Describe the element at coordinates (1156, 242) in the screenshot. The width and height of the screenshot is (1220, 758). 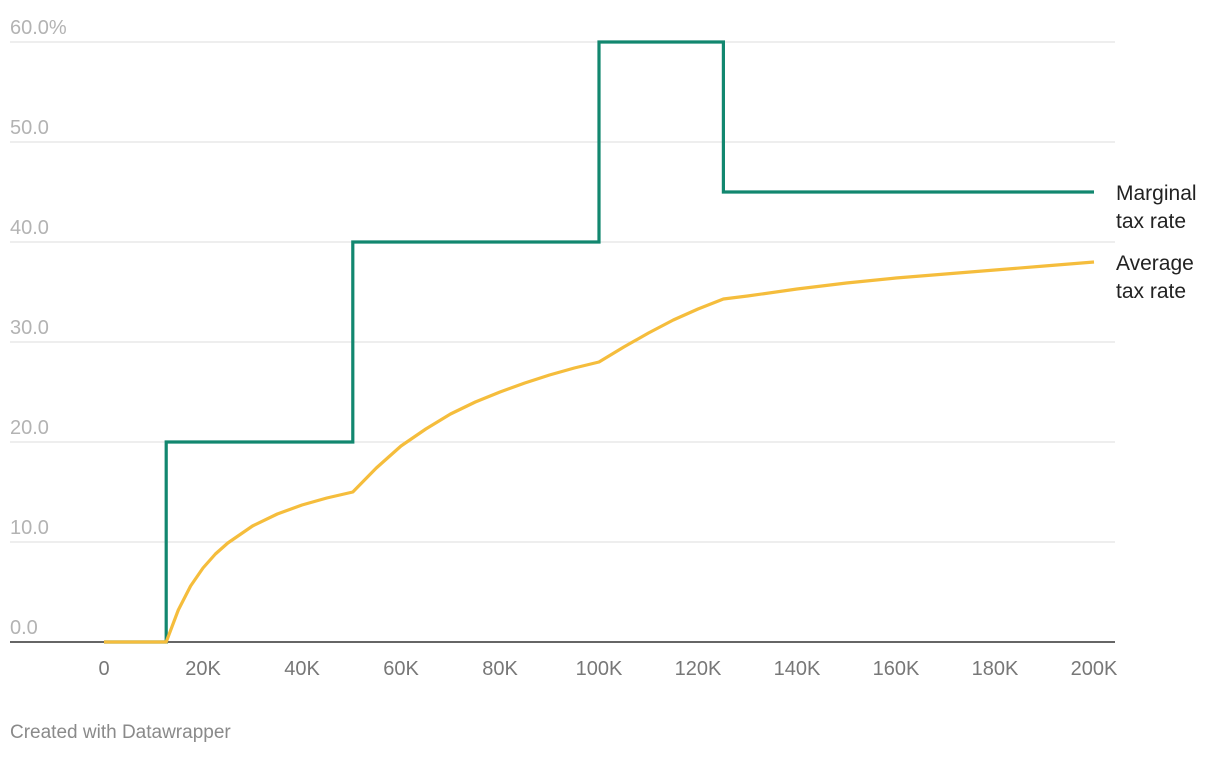
I see `series-labels: Marginal tax rate Average tax rate` at that location.